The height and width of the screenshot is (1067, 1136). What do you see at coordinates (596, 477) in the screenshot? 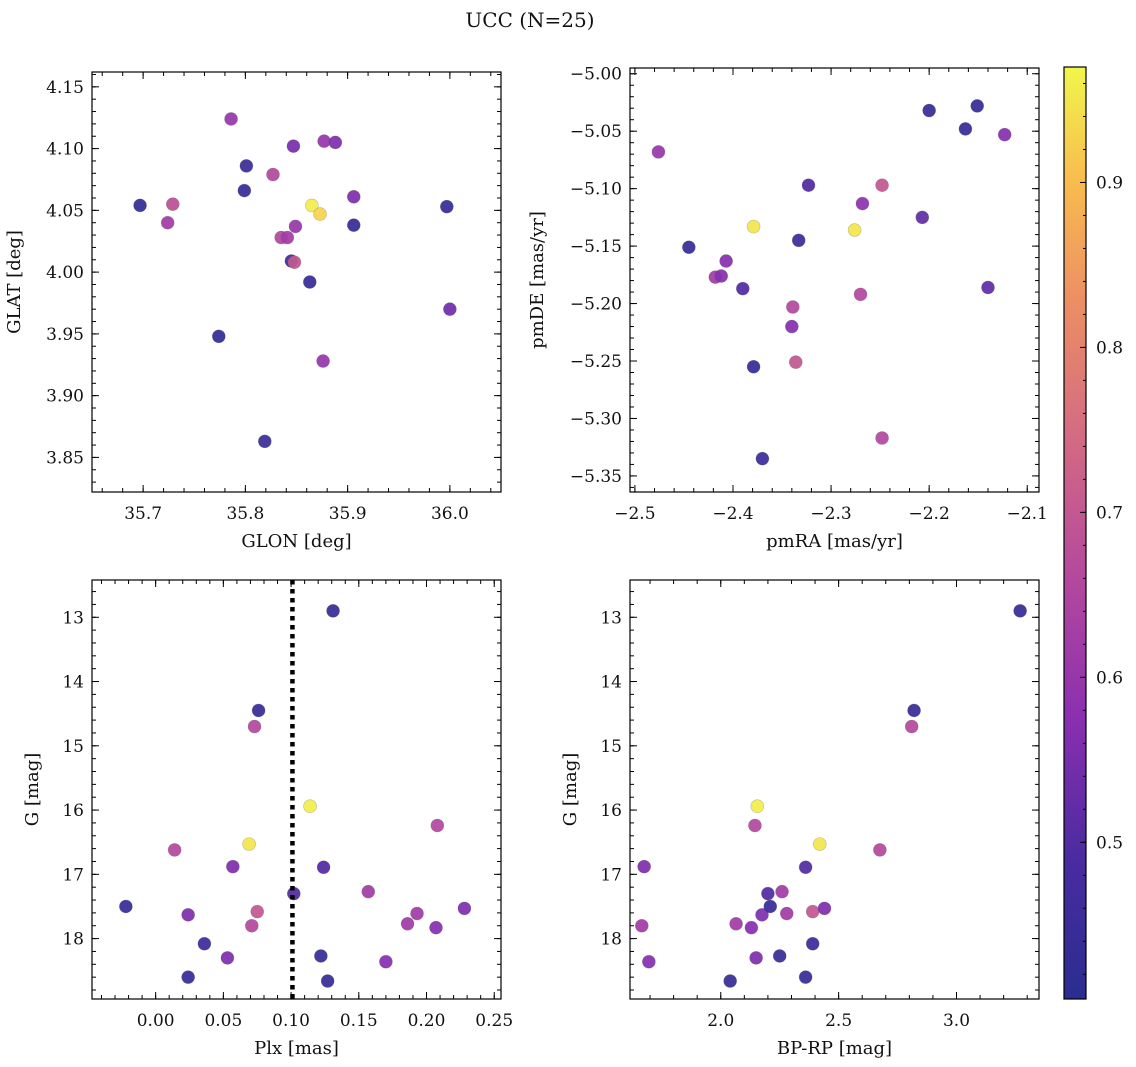
I see `y-tick-label: −5.35` at bounding box center [596, 477].